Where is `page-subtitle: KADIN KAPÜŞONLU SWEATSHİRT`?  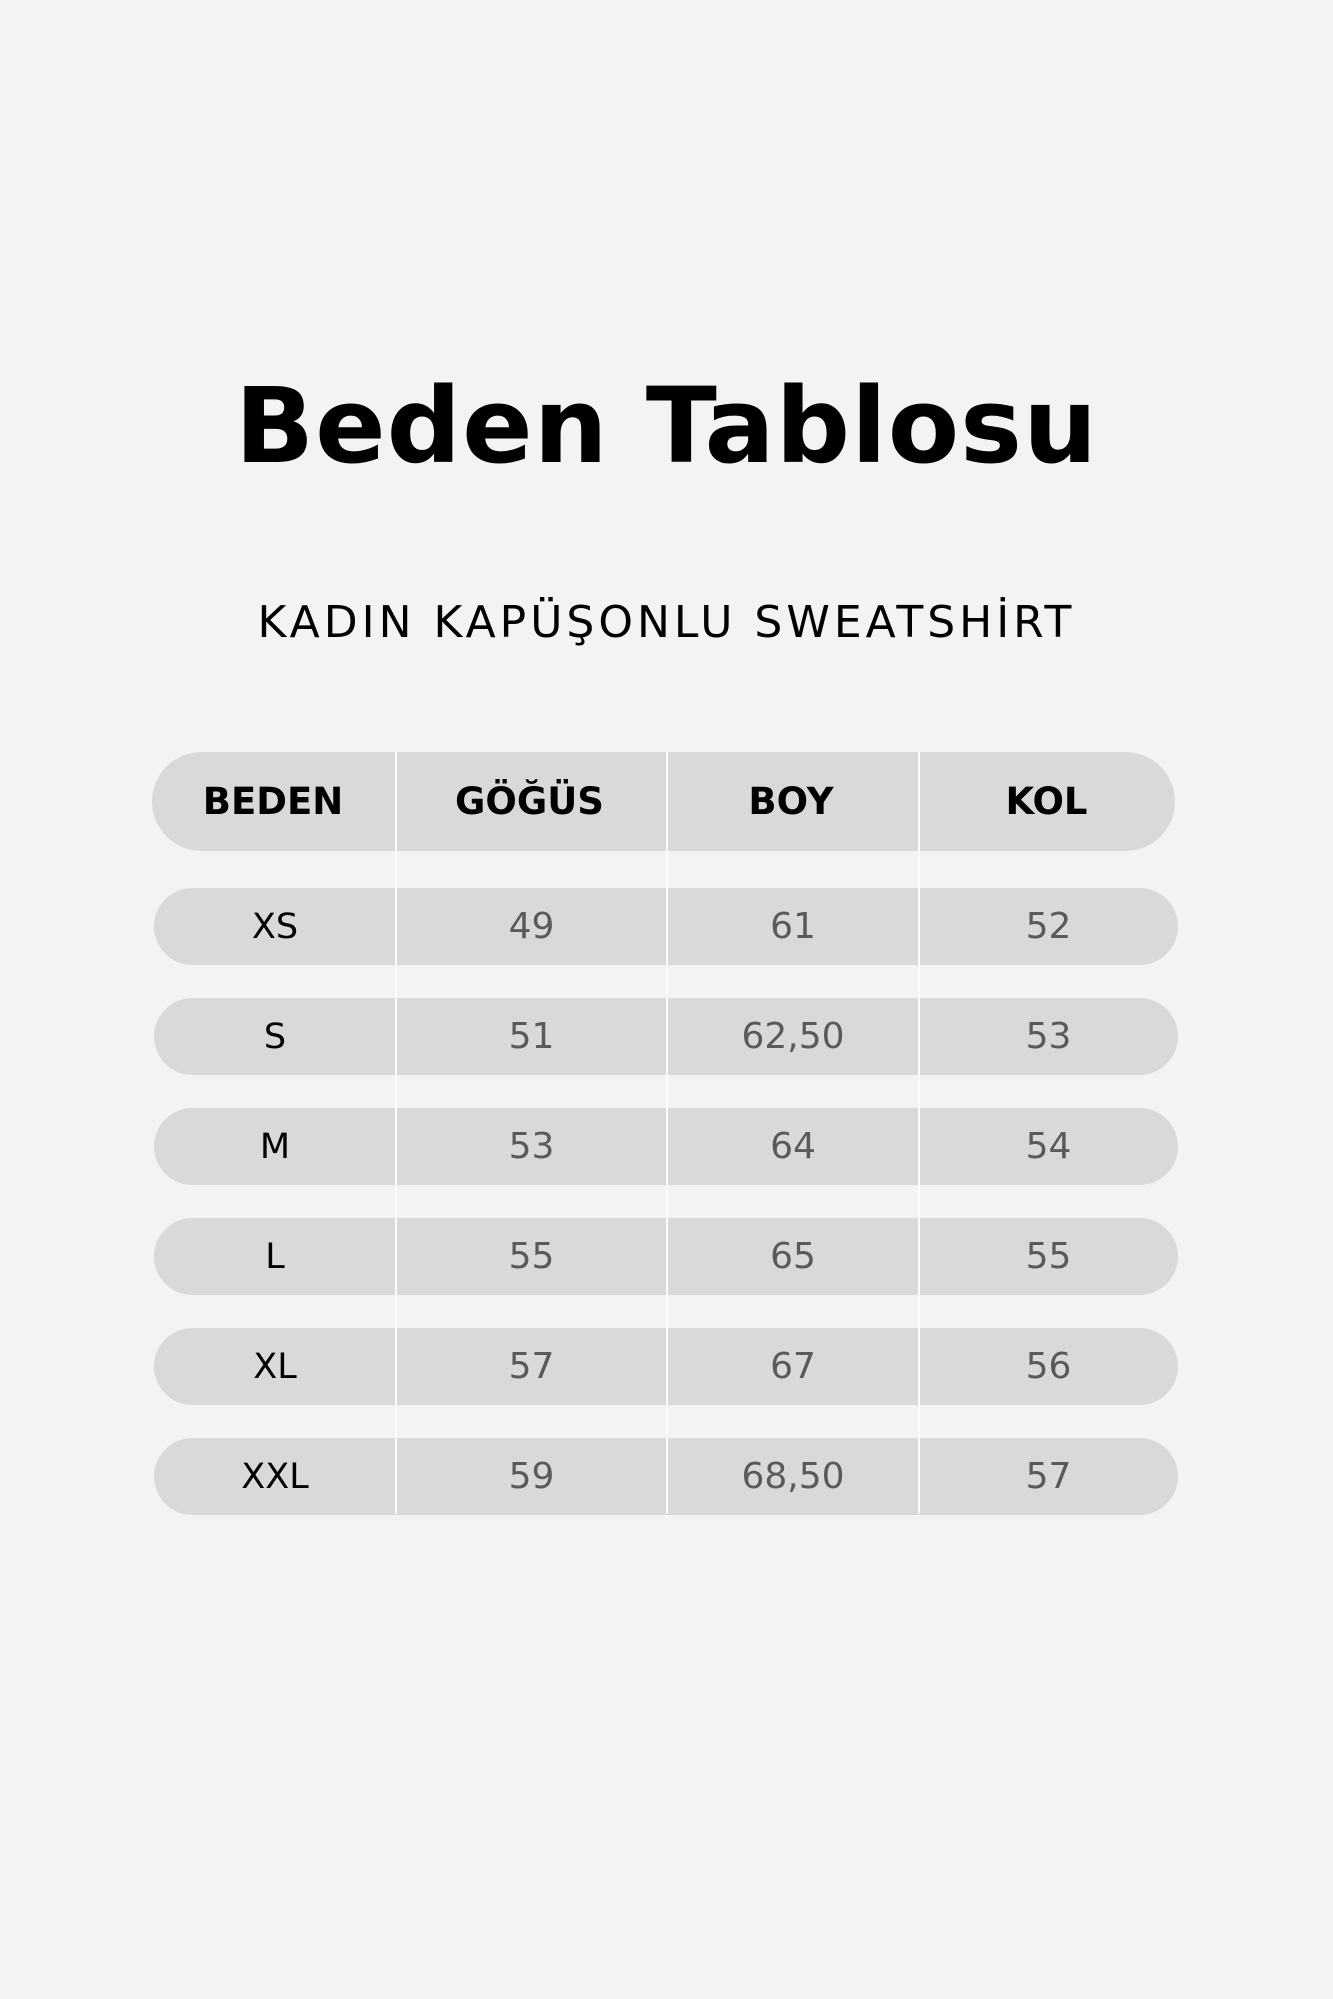
page-subtitle: KADIN KAPÜŞONLU SWEATSHİRT is located at coordinates (666, 622).